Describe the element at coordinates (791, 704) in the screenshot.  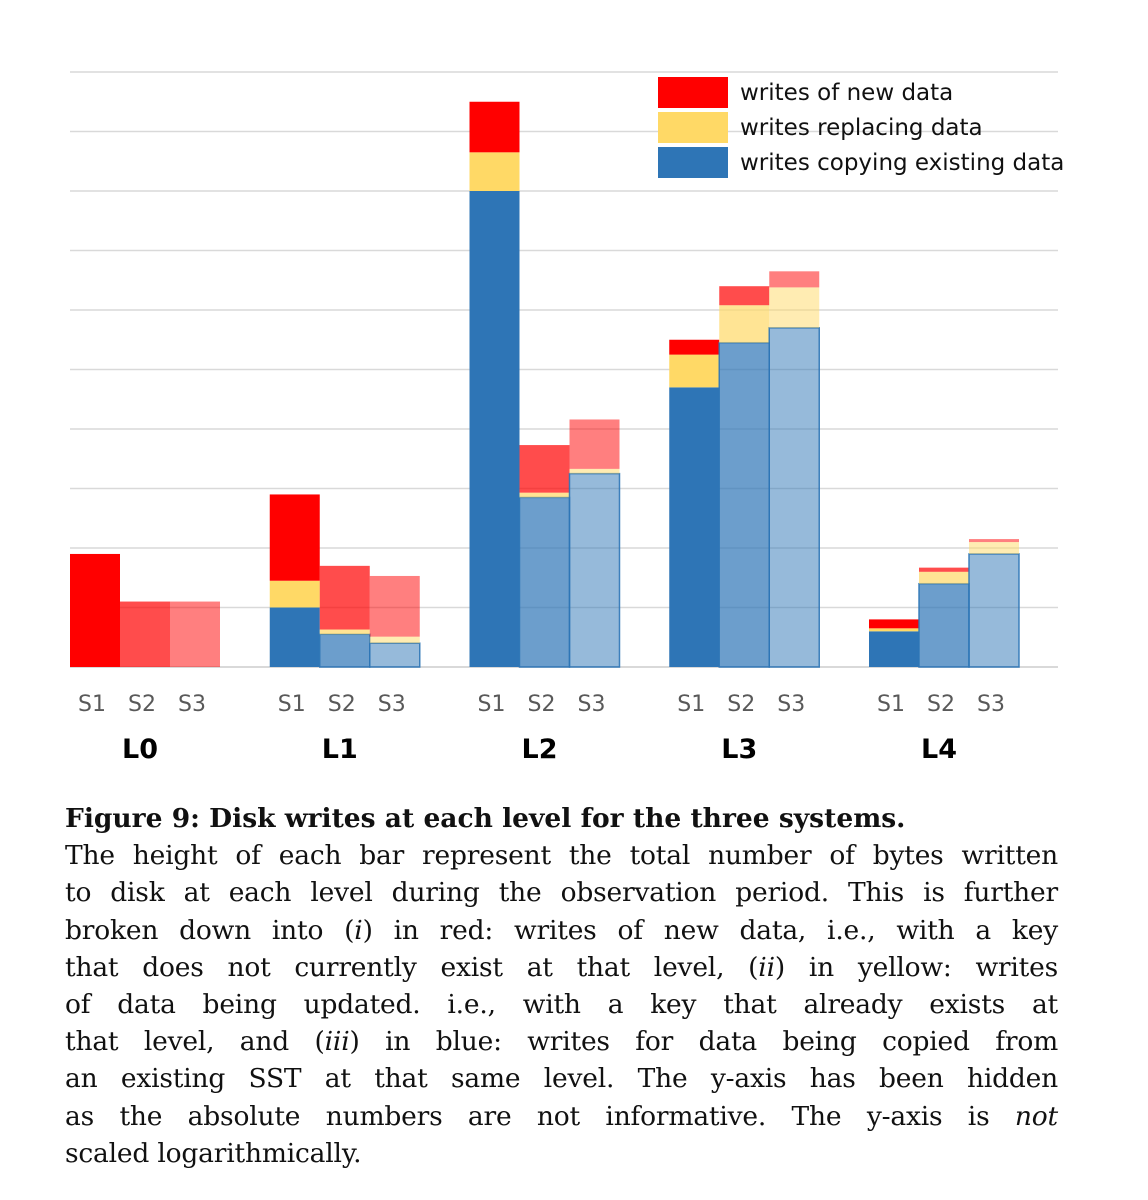
I see `x-tick-label-l3-s3: S3` at that location.